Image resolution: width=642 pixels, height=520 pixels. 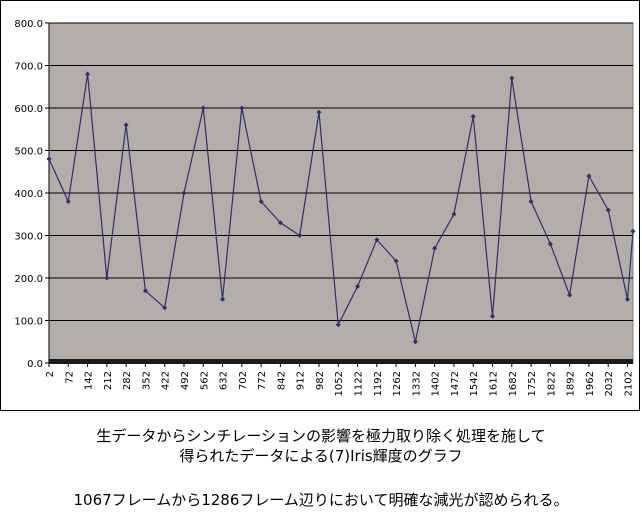 I want to click on x-tick-label: 562, so click(x=204, y=380).